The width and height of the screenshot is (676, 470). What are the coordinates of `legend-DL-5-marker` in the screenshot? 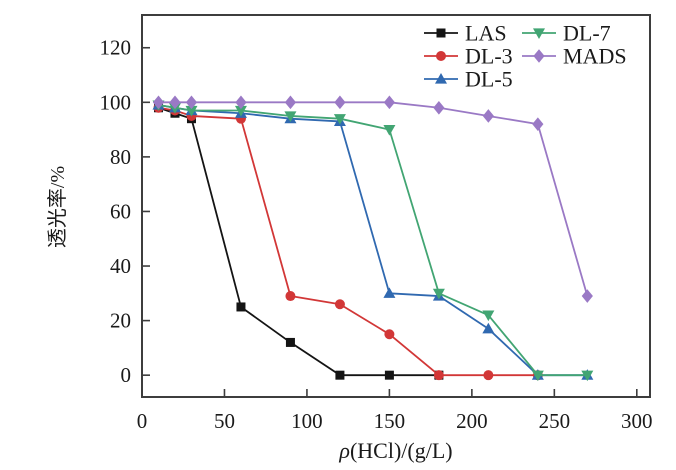 It's located at (441, 78).